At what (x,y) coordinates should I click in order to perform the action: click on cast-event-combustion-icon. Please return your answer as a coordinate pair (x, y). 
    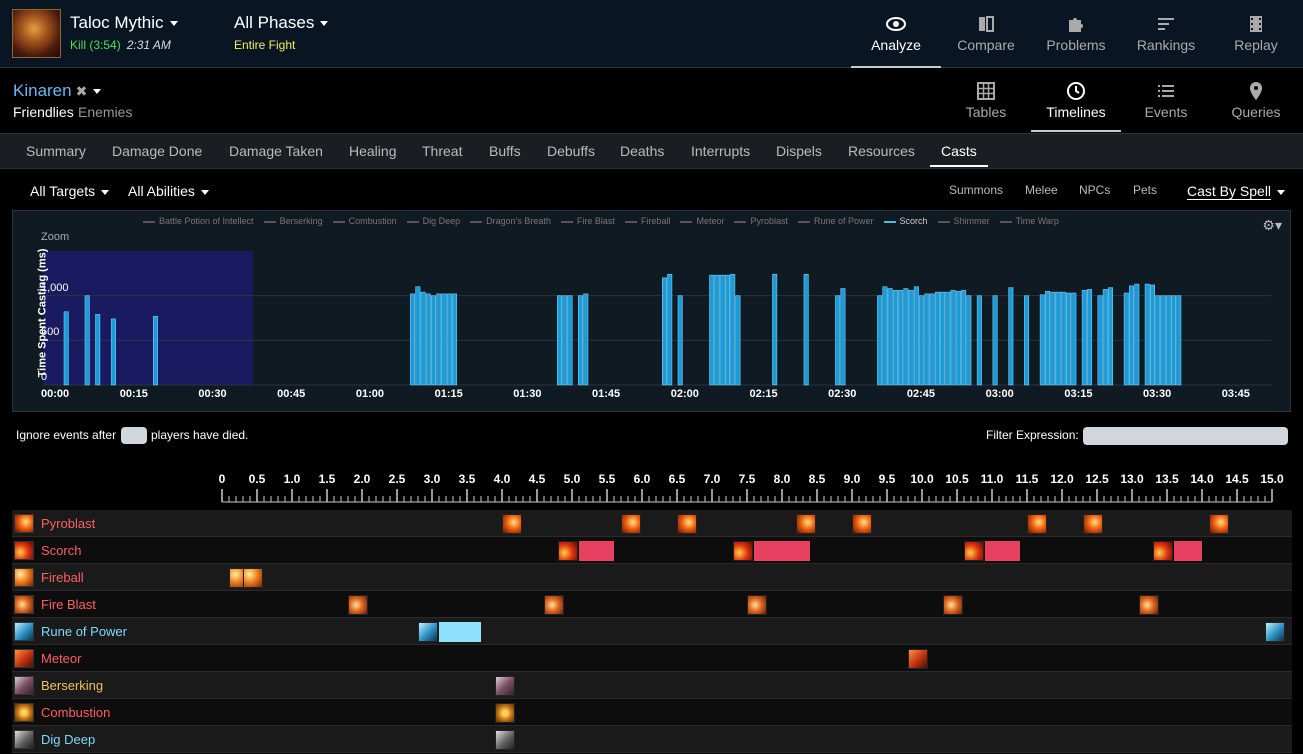
    Looking at the image, I should click on (505, 713).